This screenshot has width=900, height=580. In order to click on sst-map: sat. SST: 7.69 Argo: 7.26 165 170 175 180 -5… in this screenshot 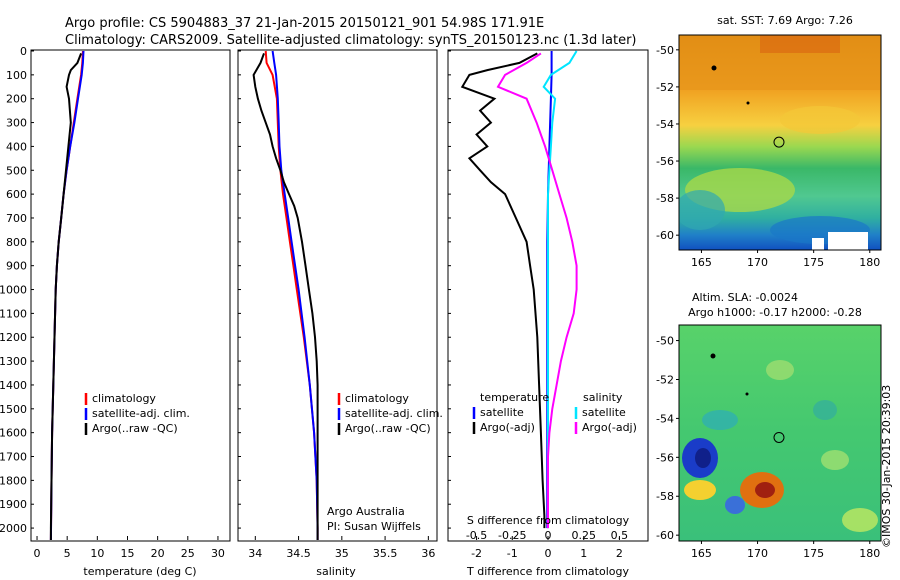, I will do `click(769, 141)`.